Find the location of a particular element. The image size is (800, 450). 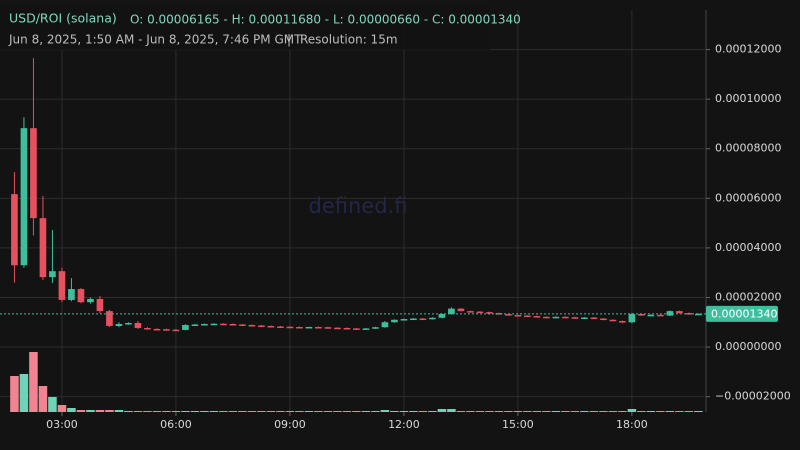

y-tick-label: 0.00010000 is located at coordinates (748, 98).